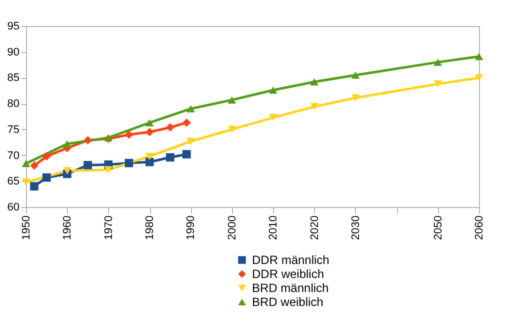  I want to click on x-tick-label: 2050, so click(438, 228).